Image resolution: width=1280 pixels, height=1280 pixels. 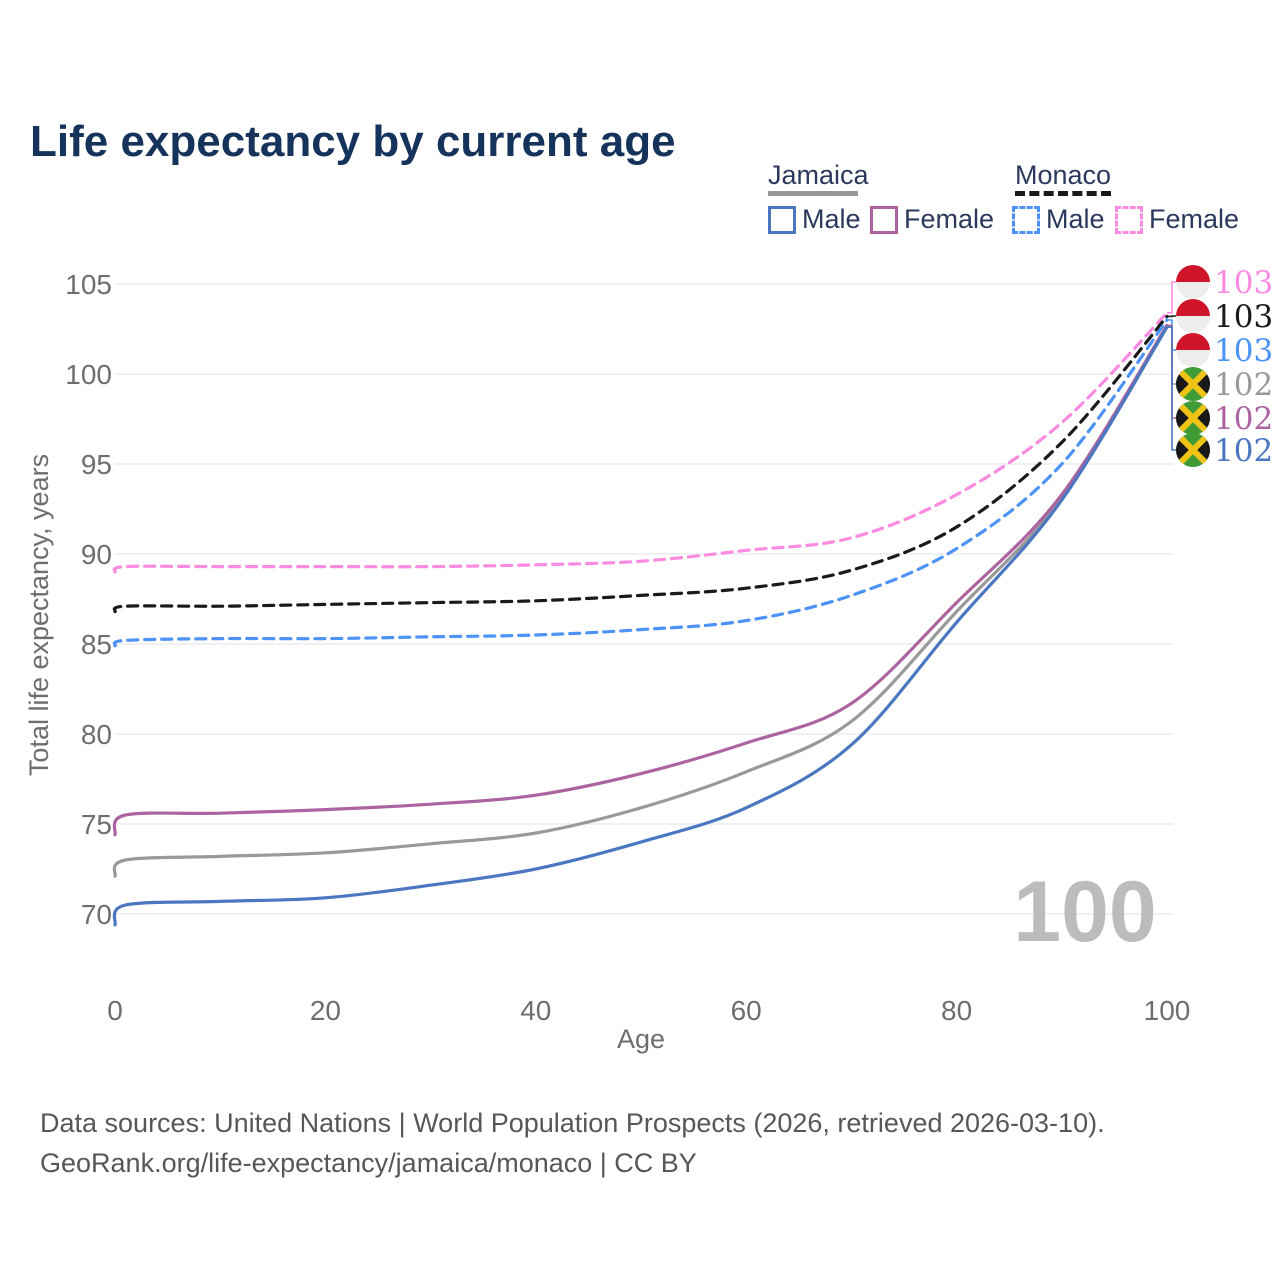 What do you see at coordinates (956, 1010) in the screenshot?
I see `x-tick-label: 80` at bounding box center [956, 1010].